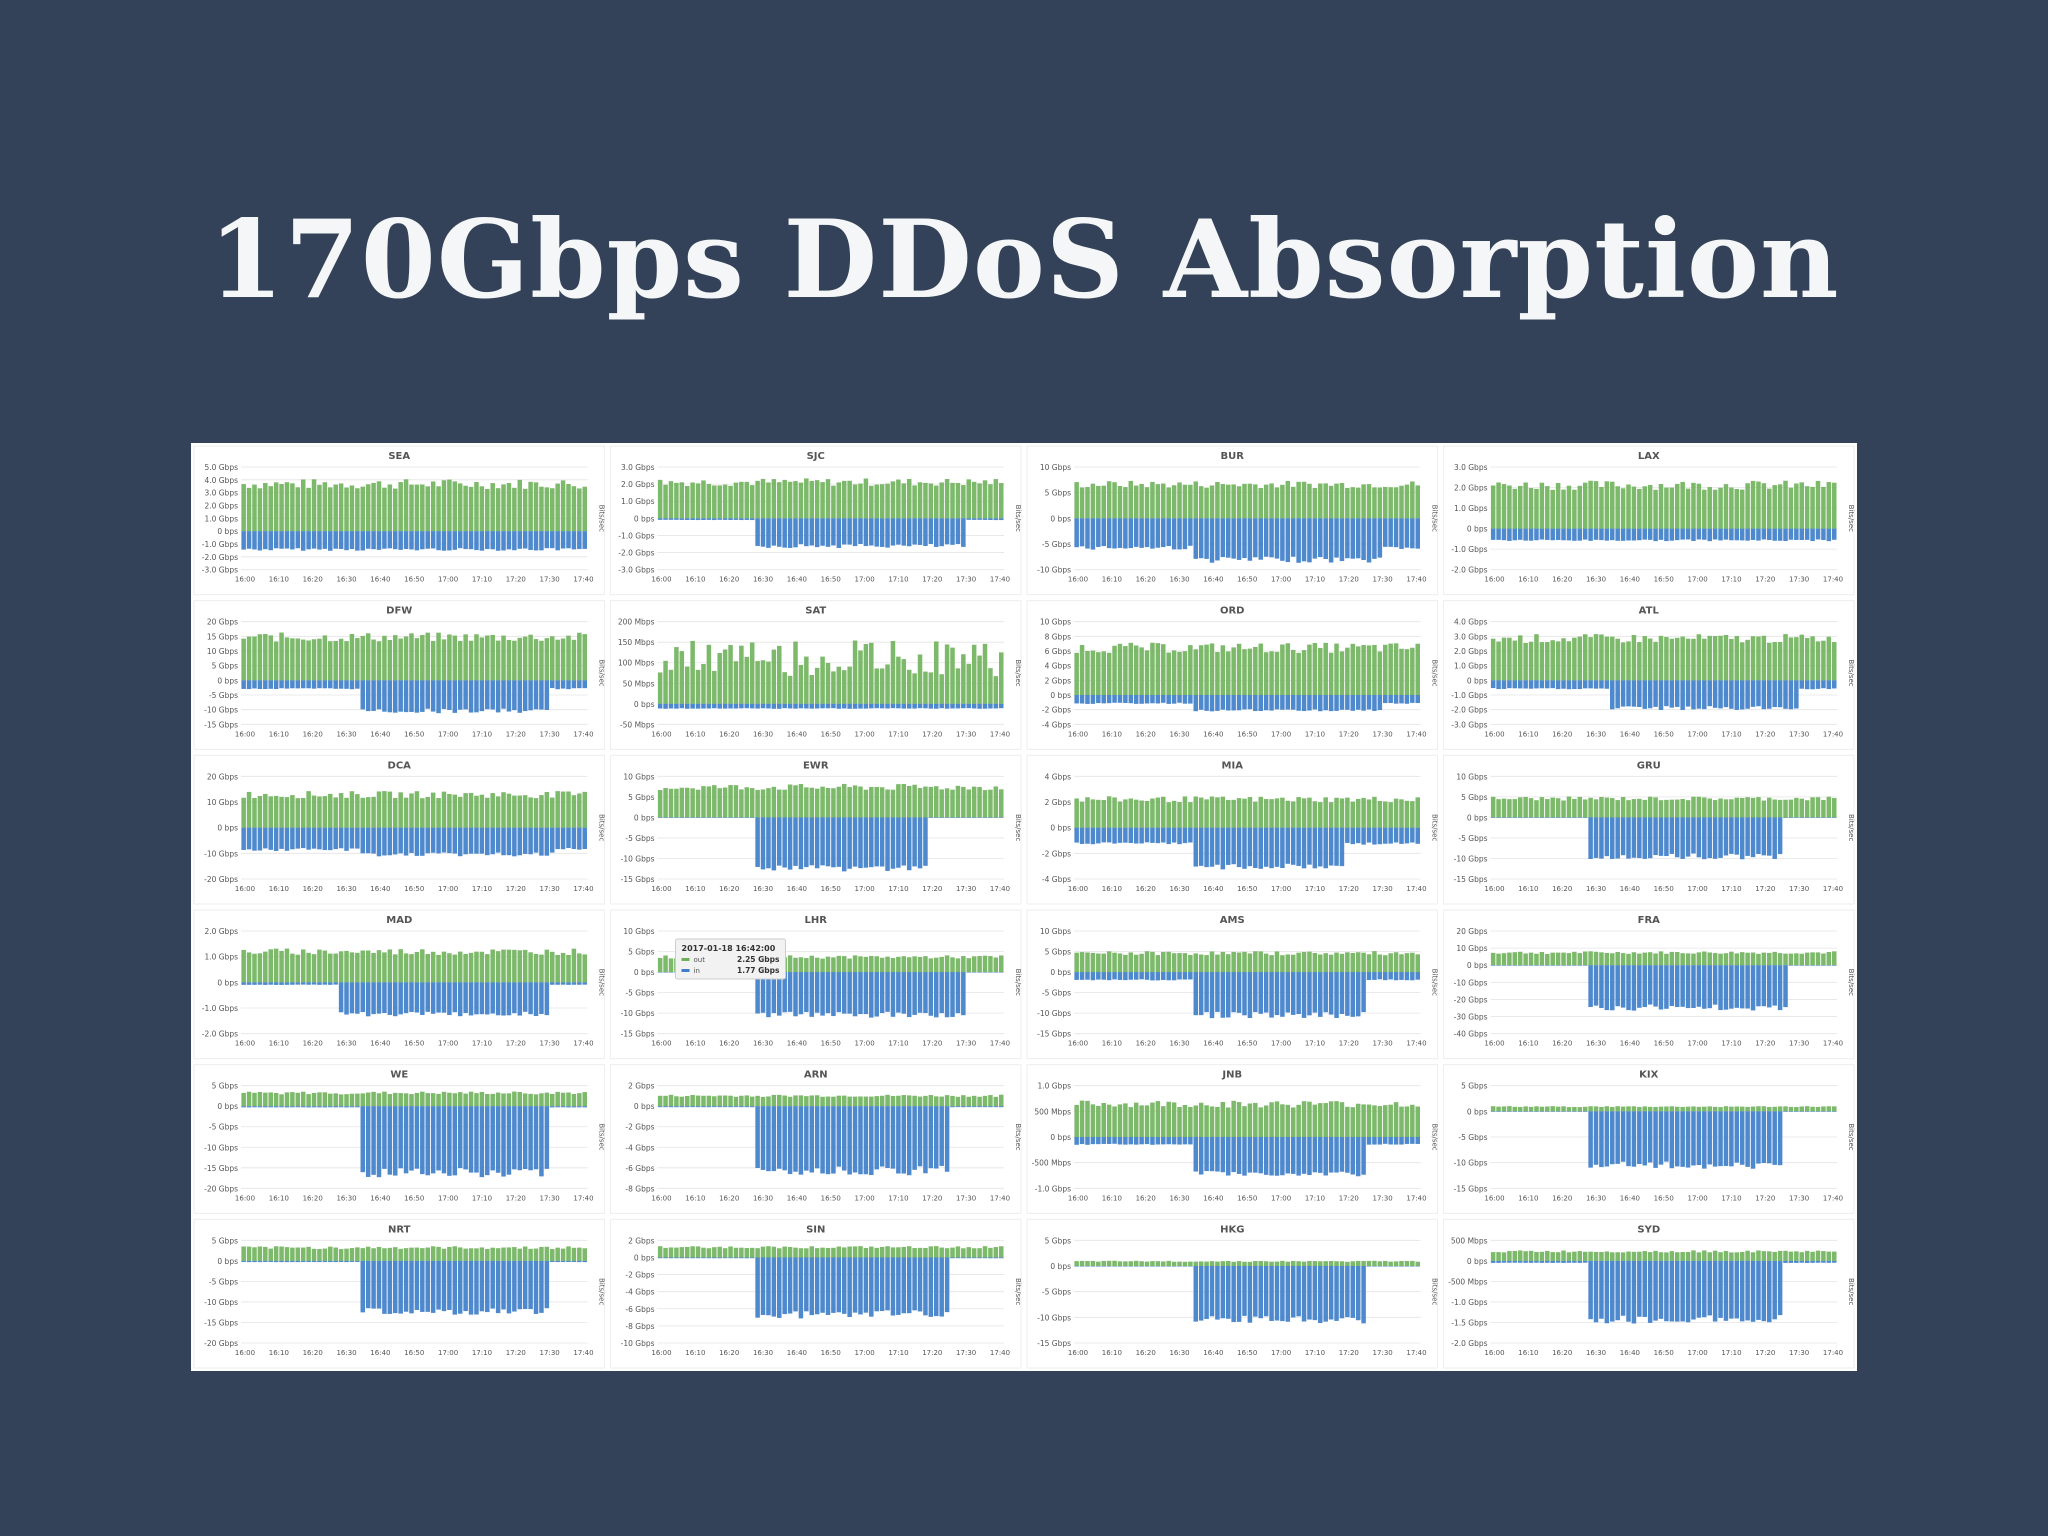 This screenshot has height=1536, width=2048. What do you see at coordinates (1247, 1198) in the screenshot?
I see `x-tick-label: 16:50` at bounding box center [1247, 1198].